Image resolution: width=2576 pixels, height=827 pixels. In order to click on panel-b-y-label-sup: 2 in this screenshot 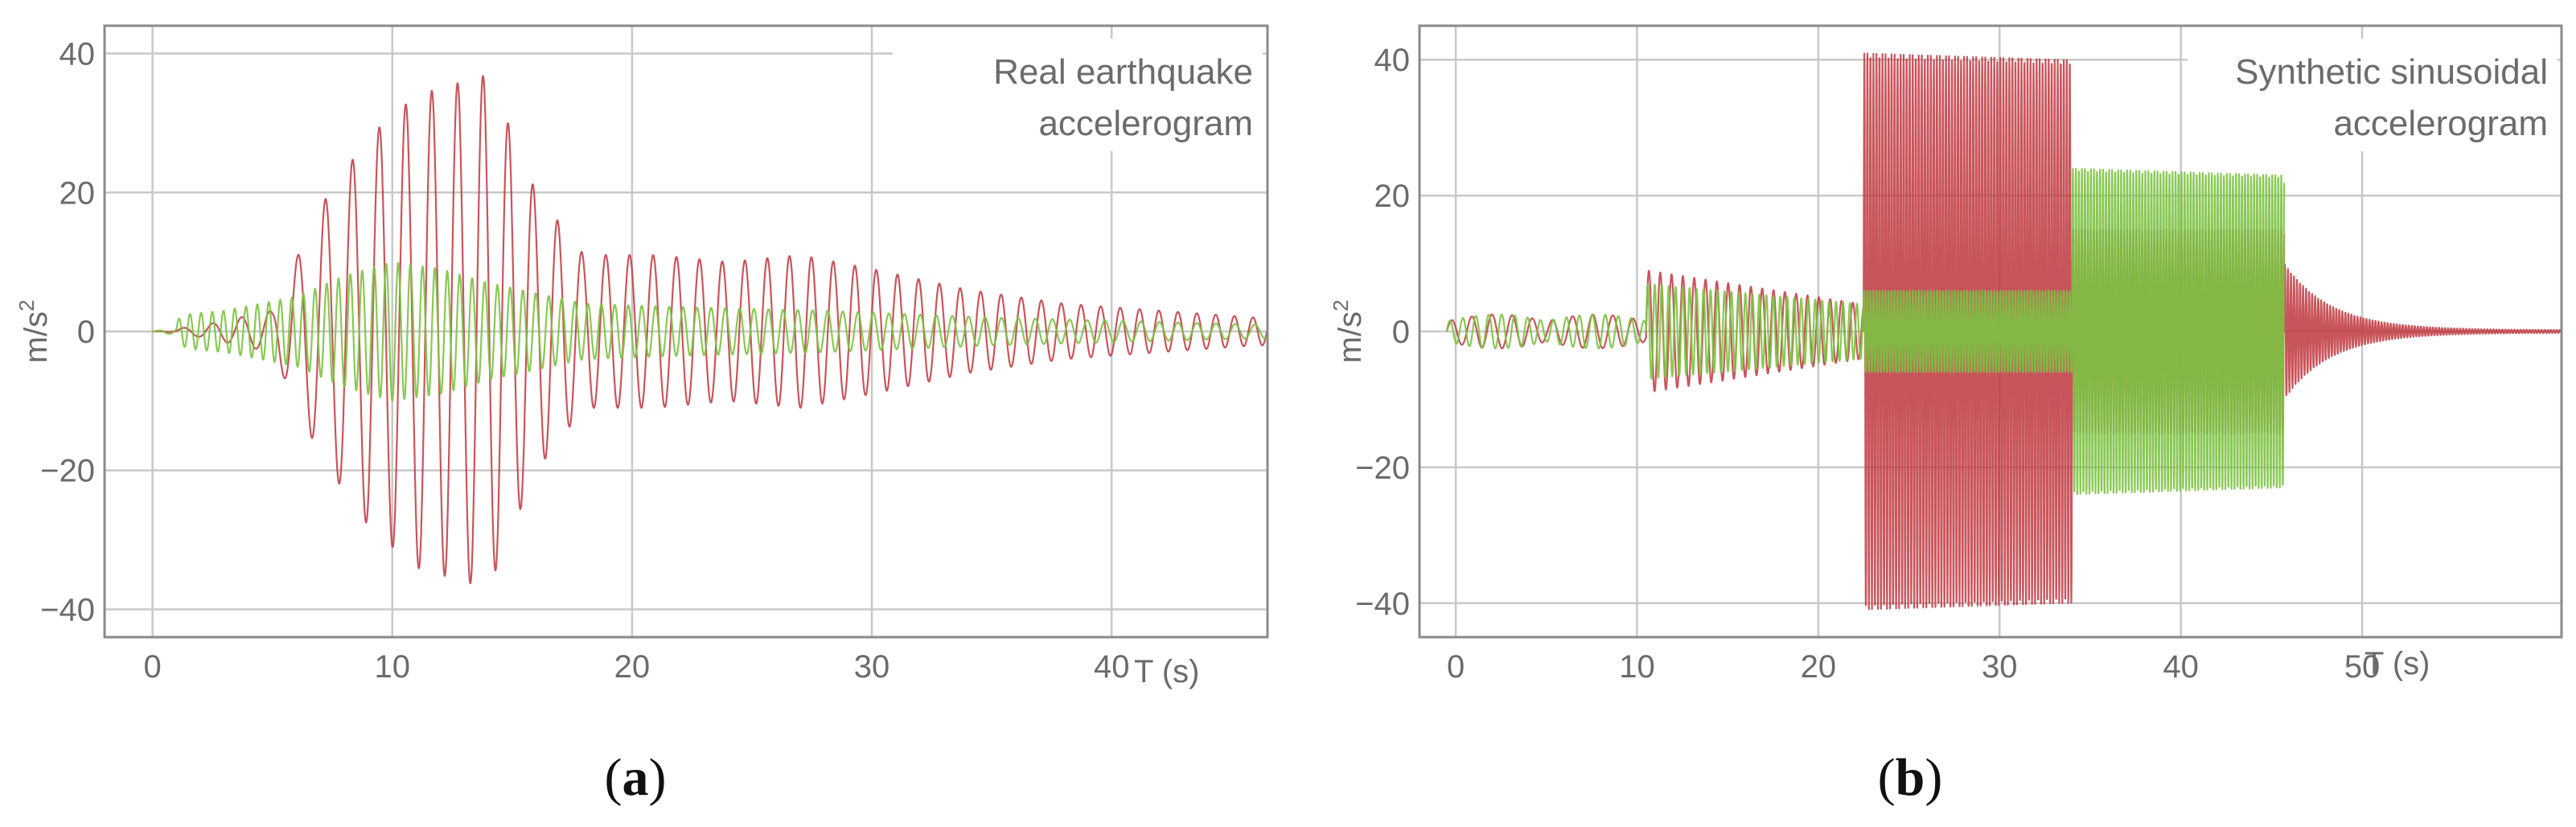, I will do `click(1341, 305)`.